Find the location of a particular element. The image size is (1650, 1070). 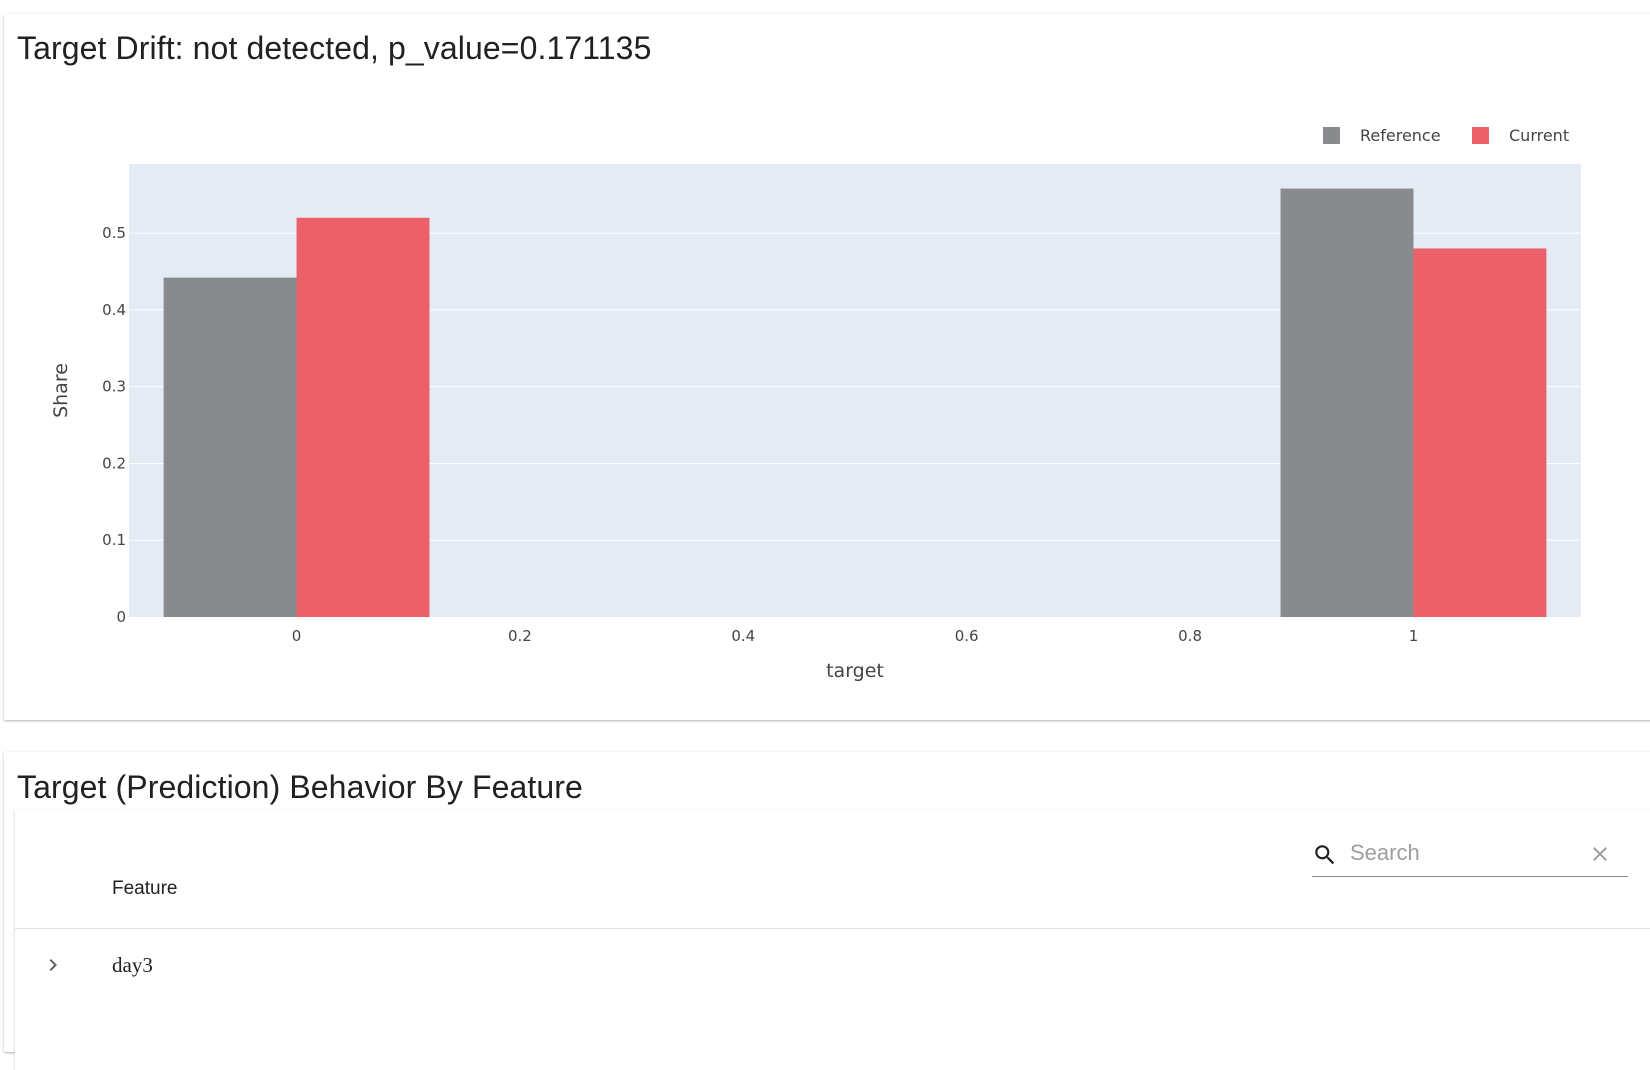

y-tick-label: 0 is located at coordinates (121, 617).